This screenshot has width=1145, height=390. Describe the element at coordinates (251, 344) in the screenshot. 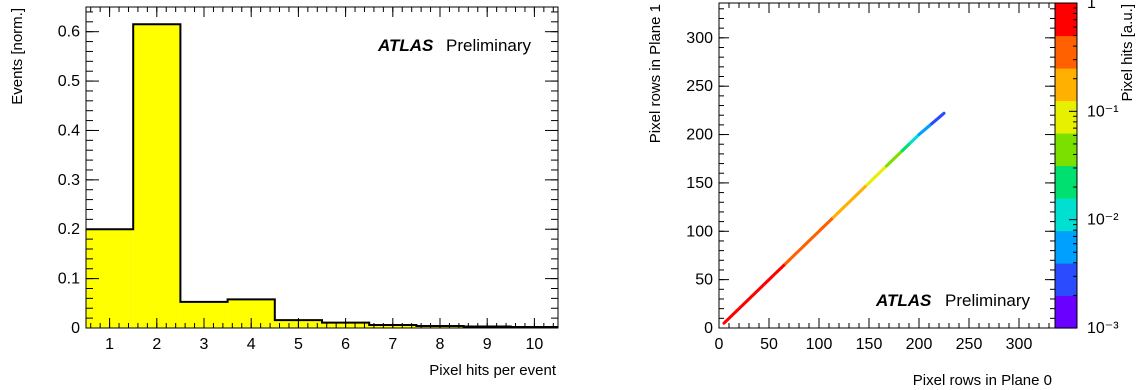

I see `x-tick-label: 4` at that location.